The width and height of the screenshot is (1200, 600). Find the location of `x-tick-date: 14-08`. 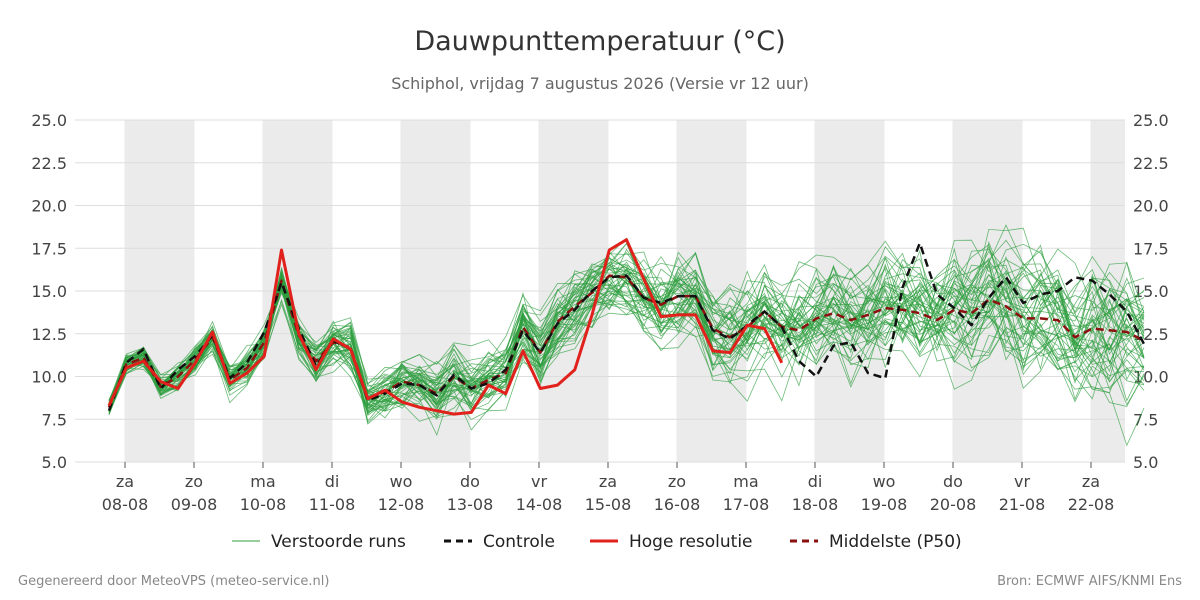

x-tick-date: 14-08 is located at coordinates (539, 504).